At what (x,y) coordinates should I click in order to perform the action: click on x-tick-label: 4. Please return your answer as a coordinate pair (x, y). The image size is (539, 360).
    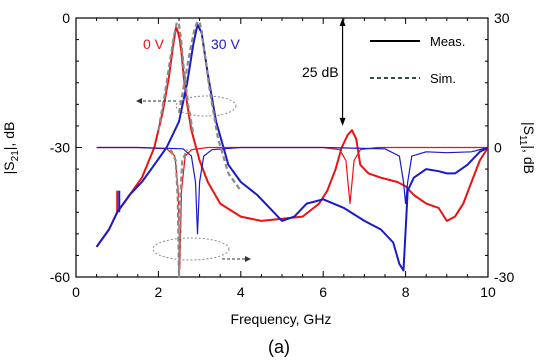
    Looking at the image, I should click on (241, 292).